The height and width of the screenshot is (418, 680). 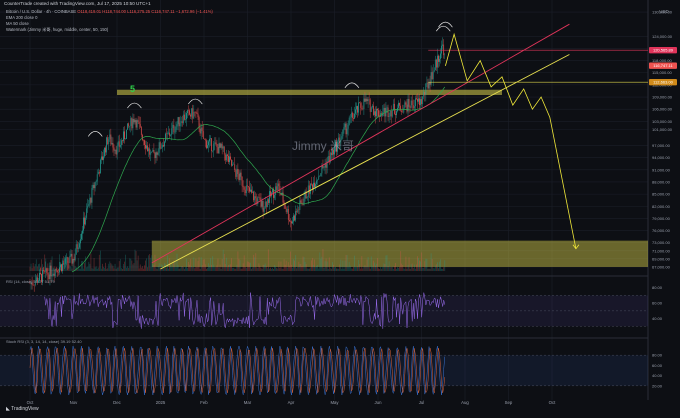 I want to click on y-tick-label: 88,000.00, so click(x=661, y=181).